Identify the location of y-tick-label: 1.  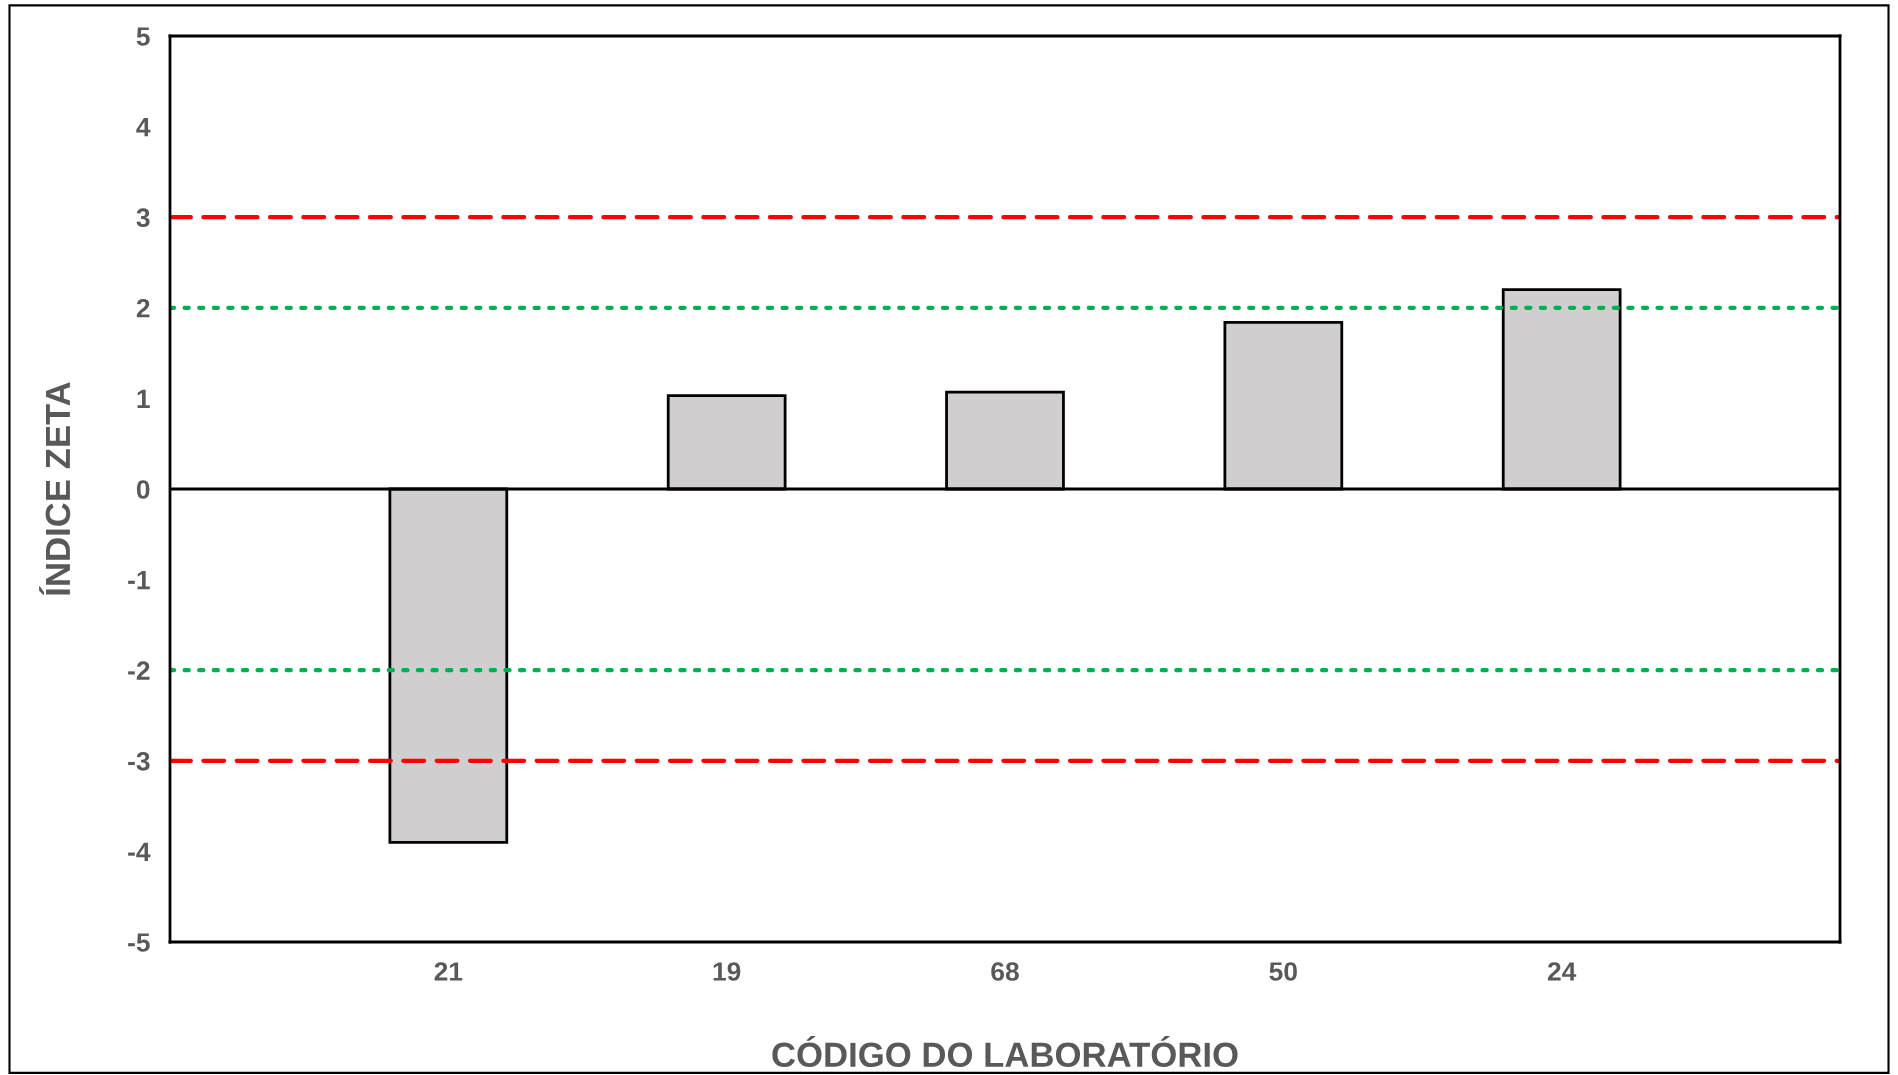
(143, 398).